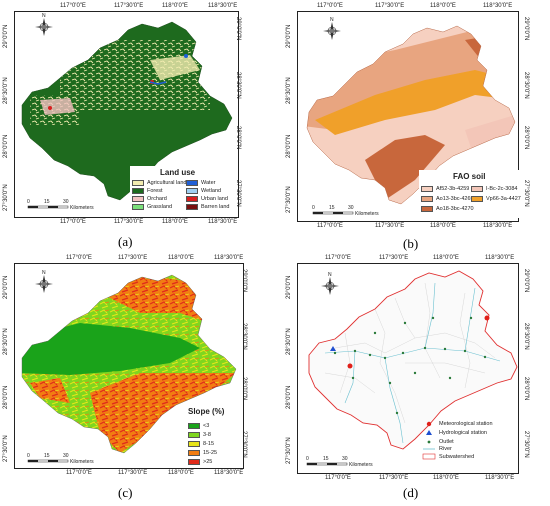 The image size is (550, 506). I want to click on legend-item: Af52-3b-4259, so click(445, 189).